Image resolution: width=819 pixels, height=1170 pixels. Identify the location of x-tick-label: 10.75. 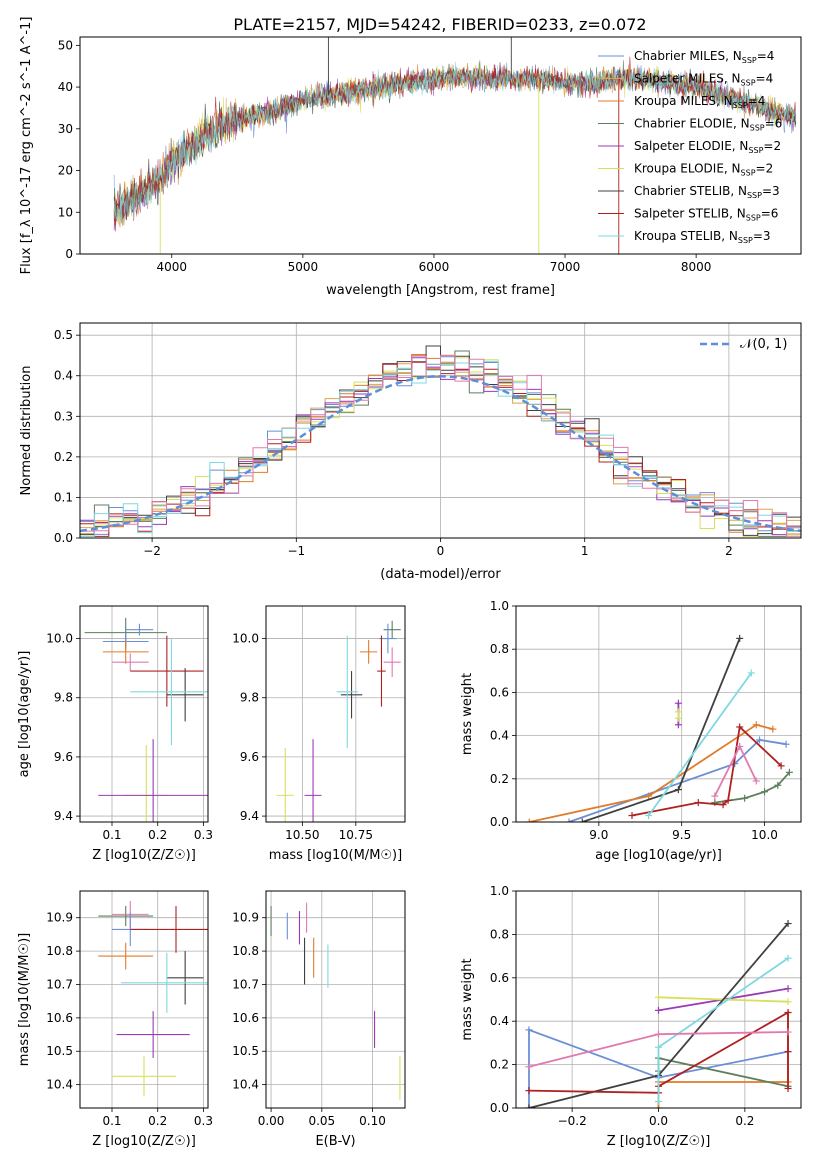
(356, 835).